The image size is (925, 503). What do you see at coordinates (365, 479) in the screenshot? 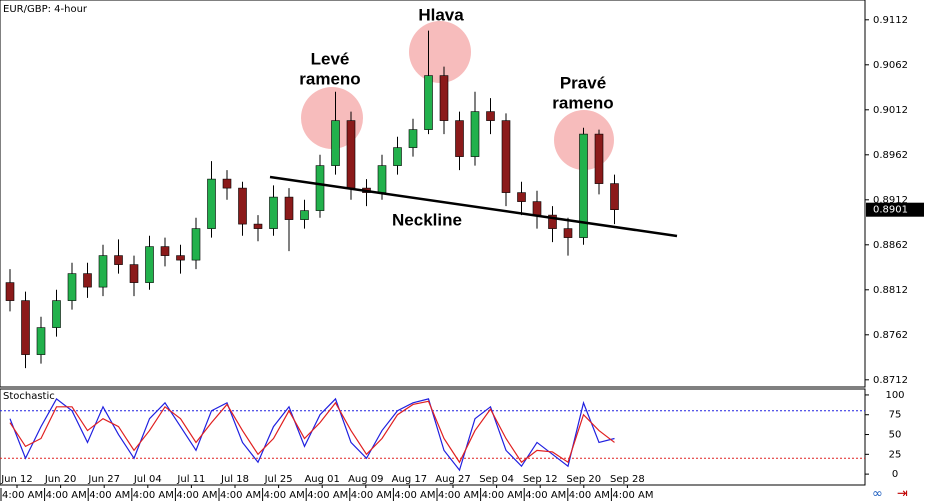
I see `x-tick-label: Aug 09` at bounding box center [365, 479].